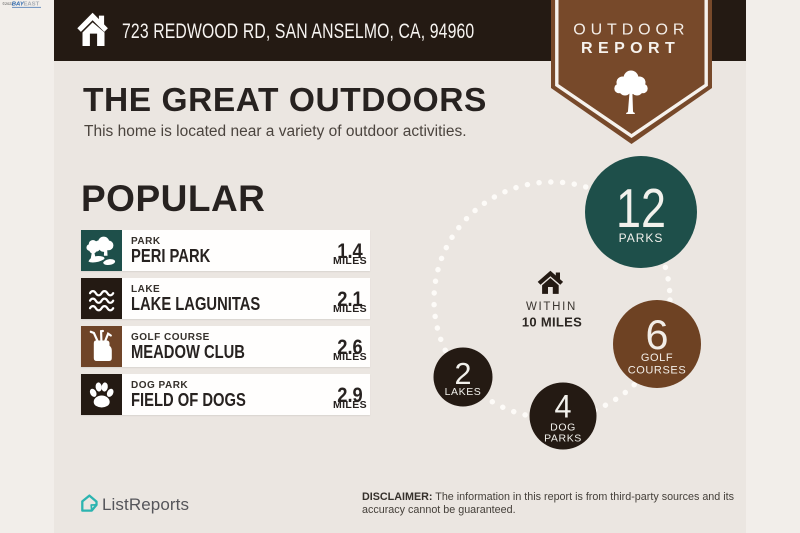 This screenshot has height=533, width=800. Describe the element at coordinates (657, 371) in the screenshot. I see `svg-text: COURSES` at that location.